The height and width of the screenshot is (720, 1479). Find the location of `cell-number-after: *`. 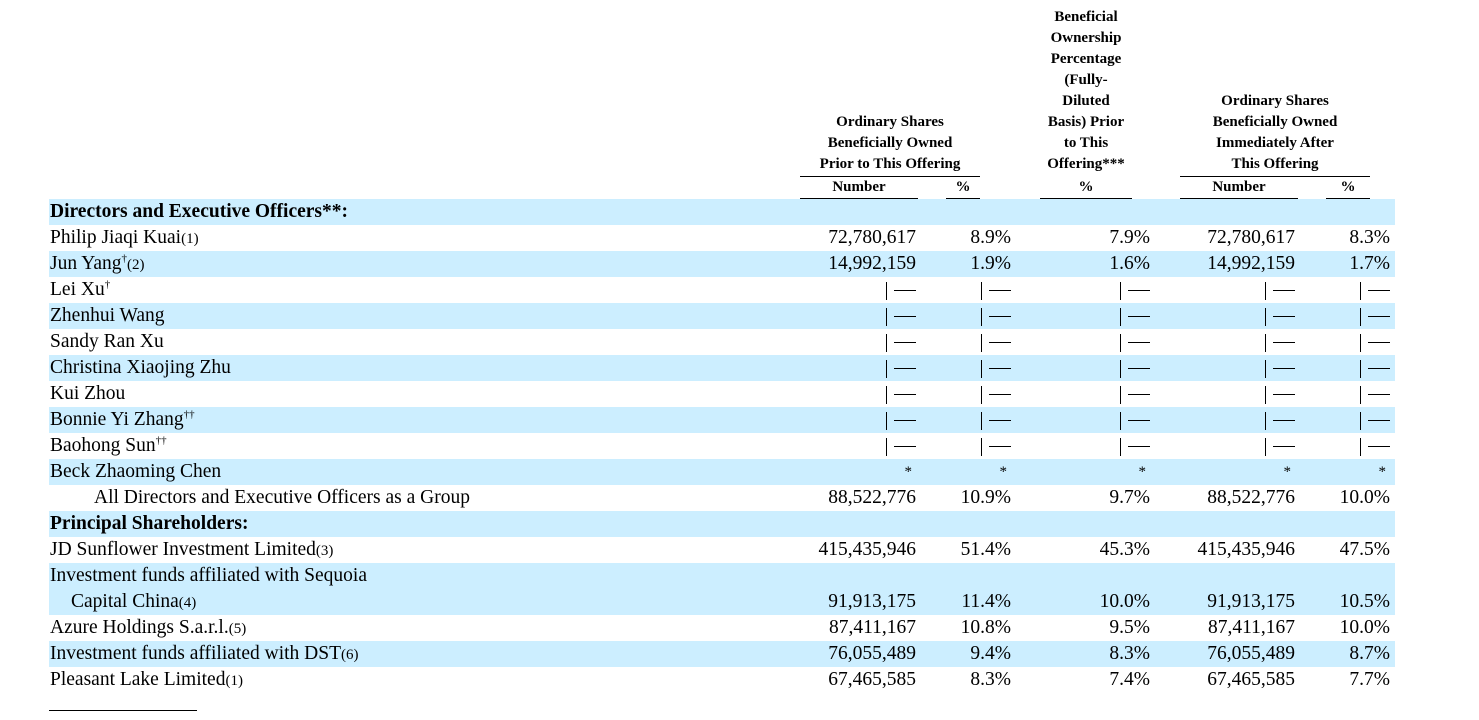

cell-number-after: * is located at coordinates (1287, 472).